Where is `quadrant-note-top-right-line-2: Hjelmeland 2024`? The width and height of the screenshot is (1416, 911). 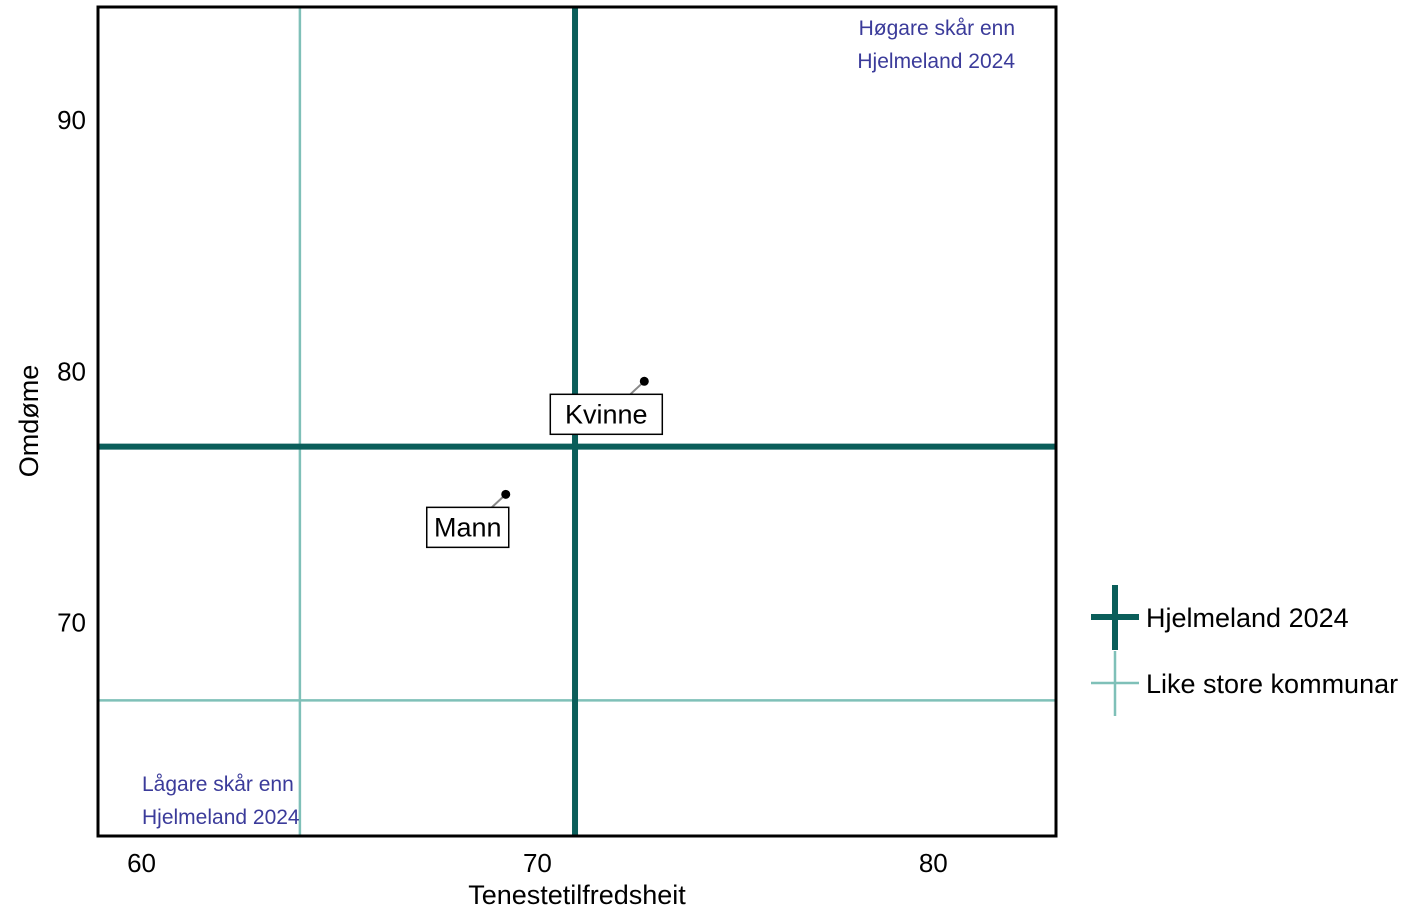 quadrant-note-top-right-line-2: Hjelmeland 2024 is located at coordinates (936, 61).